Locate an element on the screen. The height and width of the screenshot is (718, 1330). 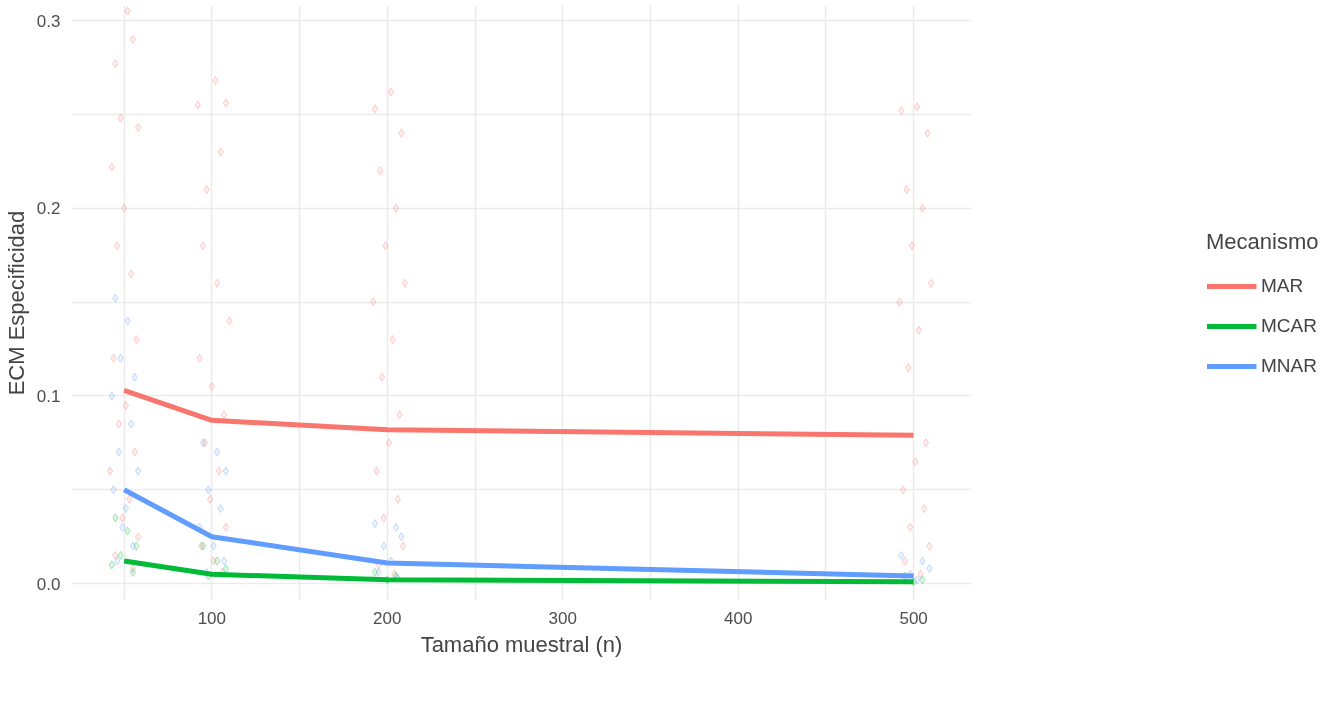
legend-label: MCAR is located at coordinates (1289, 325).